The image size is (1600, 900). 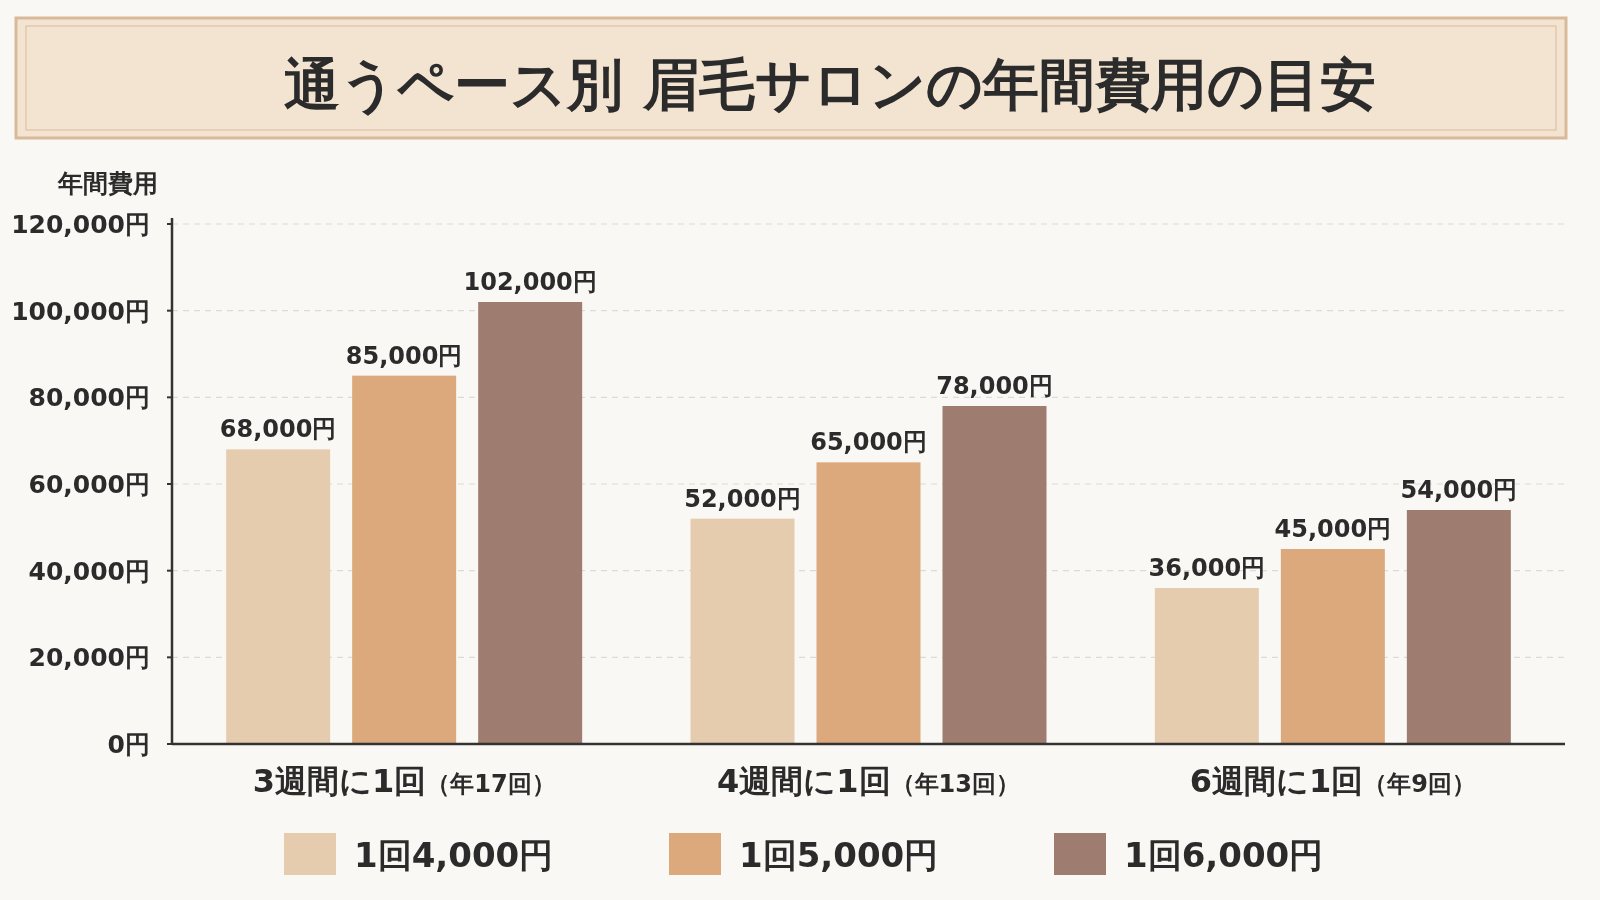 I want to click on x-tick-label: 4週間に1回（年13回）, so click(x=868, y=781).